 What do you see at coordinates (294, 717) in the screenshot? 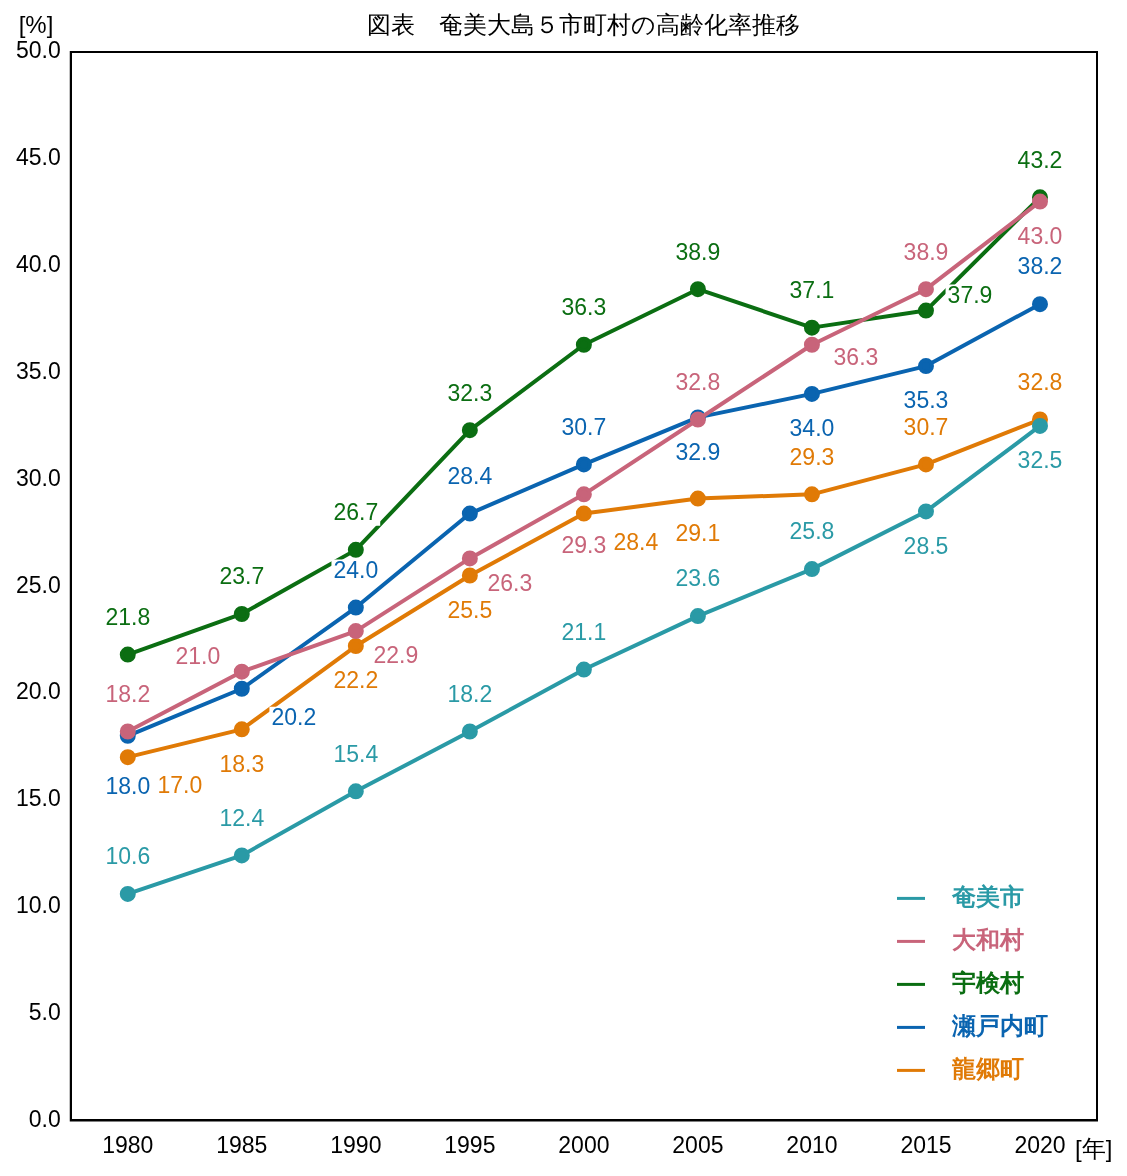
I see `data-label: 20.2` at bounding box center [294, 717].